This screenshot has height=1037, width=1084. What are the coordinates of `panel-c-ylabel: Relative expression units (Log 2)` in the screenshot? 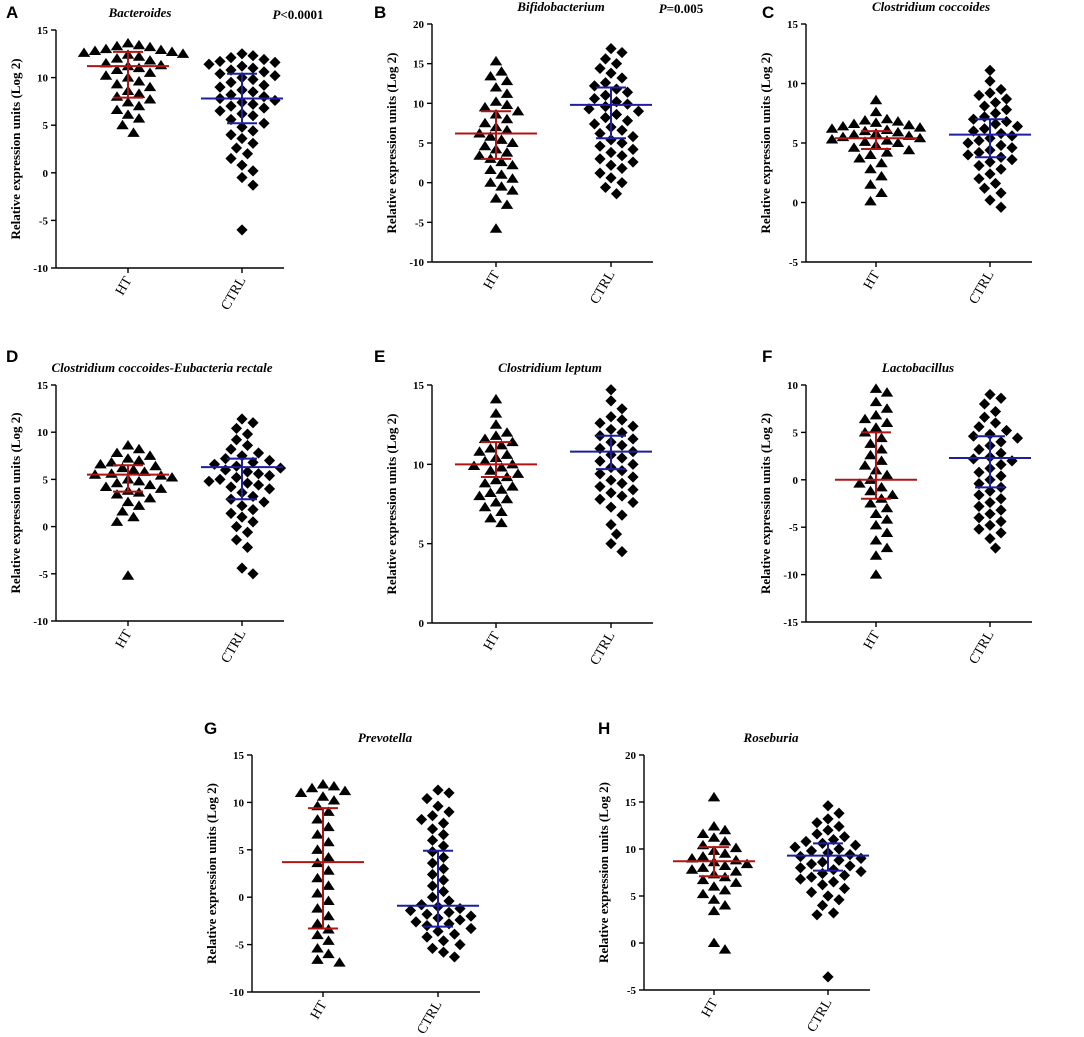 It's located at (765, 142).